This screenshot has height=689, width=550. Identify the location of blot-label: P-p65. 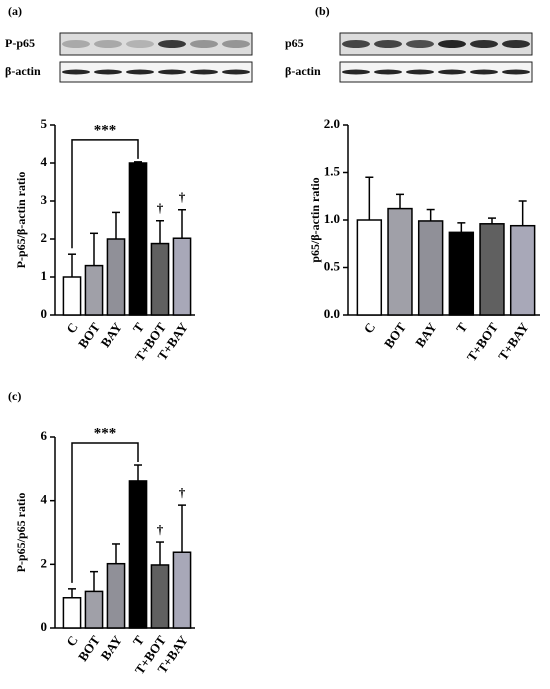
(20, 43).